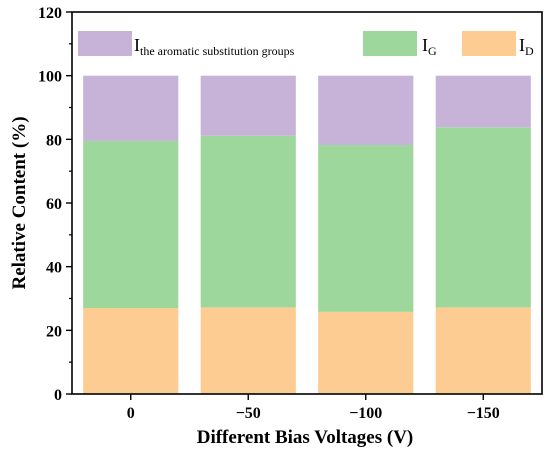  Describe the element at coordinates (54, 268) in the screenshot. I see `y-tick-label: 40` at that location.